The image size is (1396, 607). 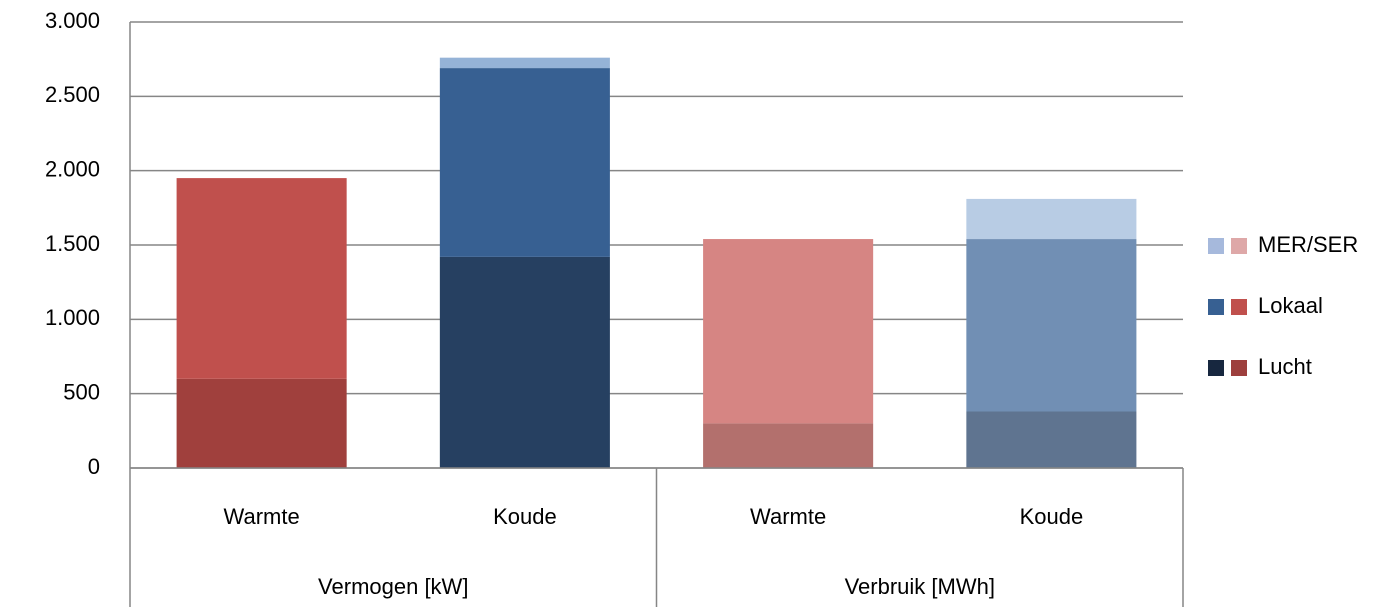 What do you see at coordinates (1290, 305) in the screenshot?
I see `legend-label: Lokaal` at bounding box center [1290, 305].